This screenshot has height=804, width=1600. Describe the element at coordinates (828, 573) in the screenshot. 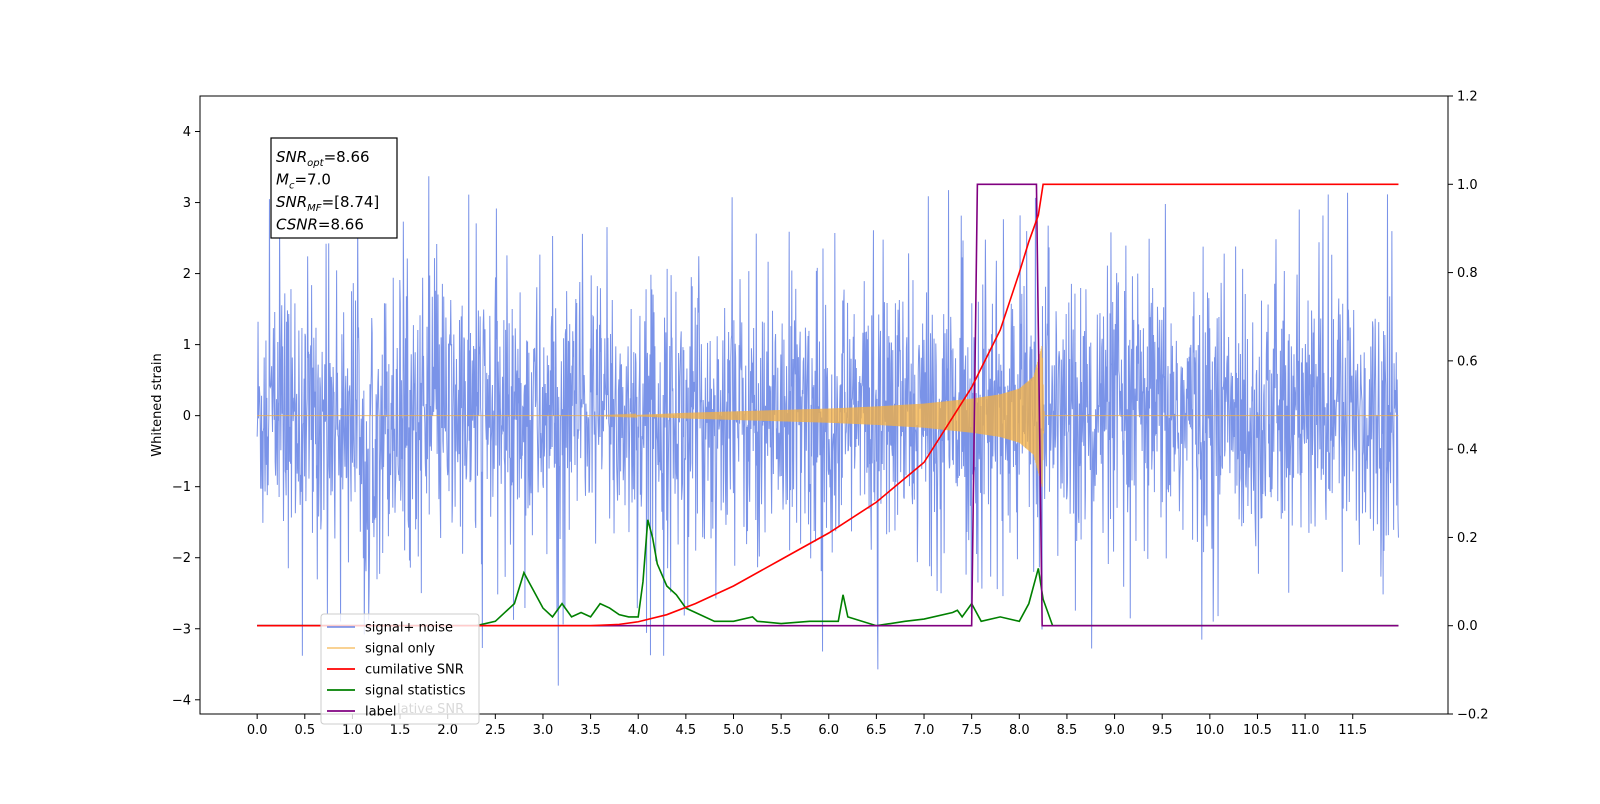

I see `series-signal-statistics-line` at that location.